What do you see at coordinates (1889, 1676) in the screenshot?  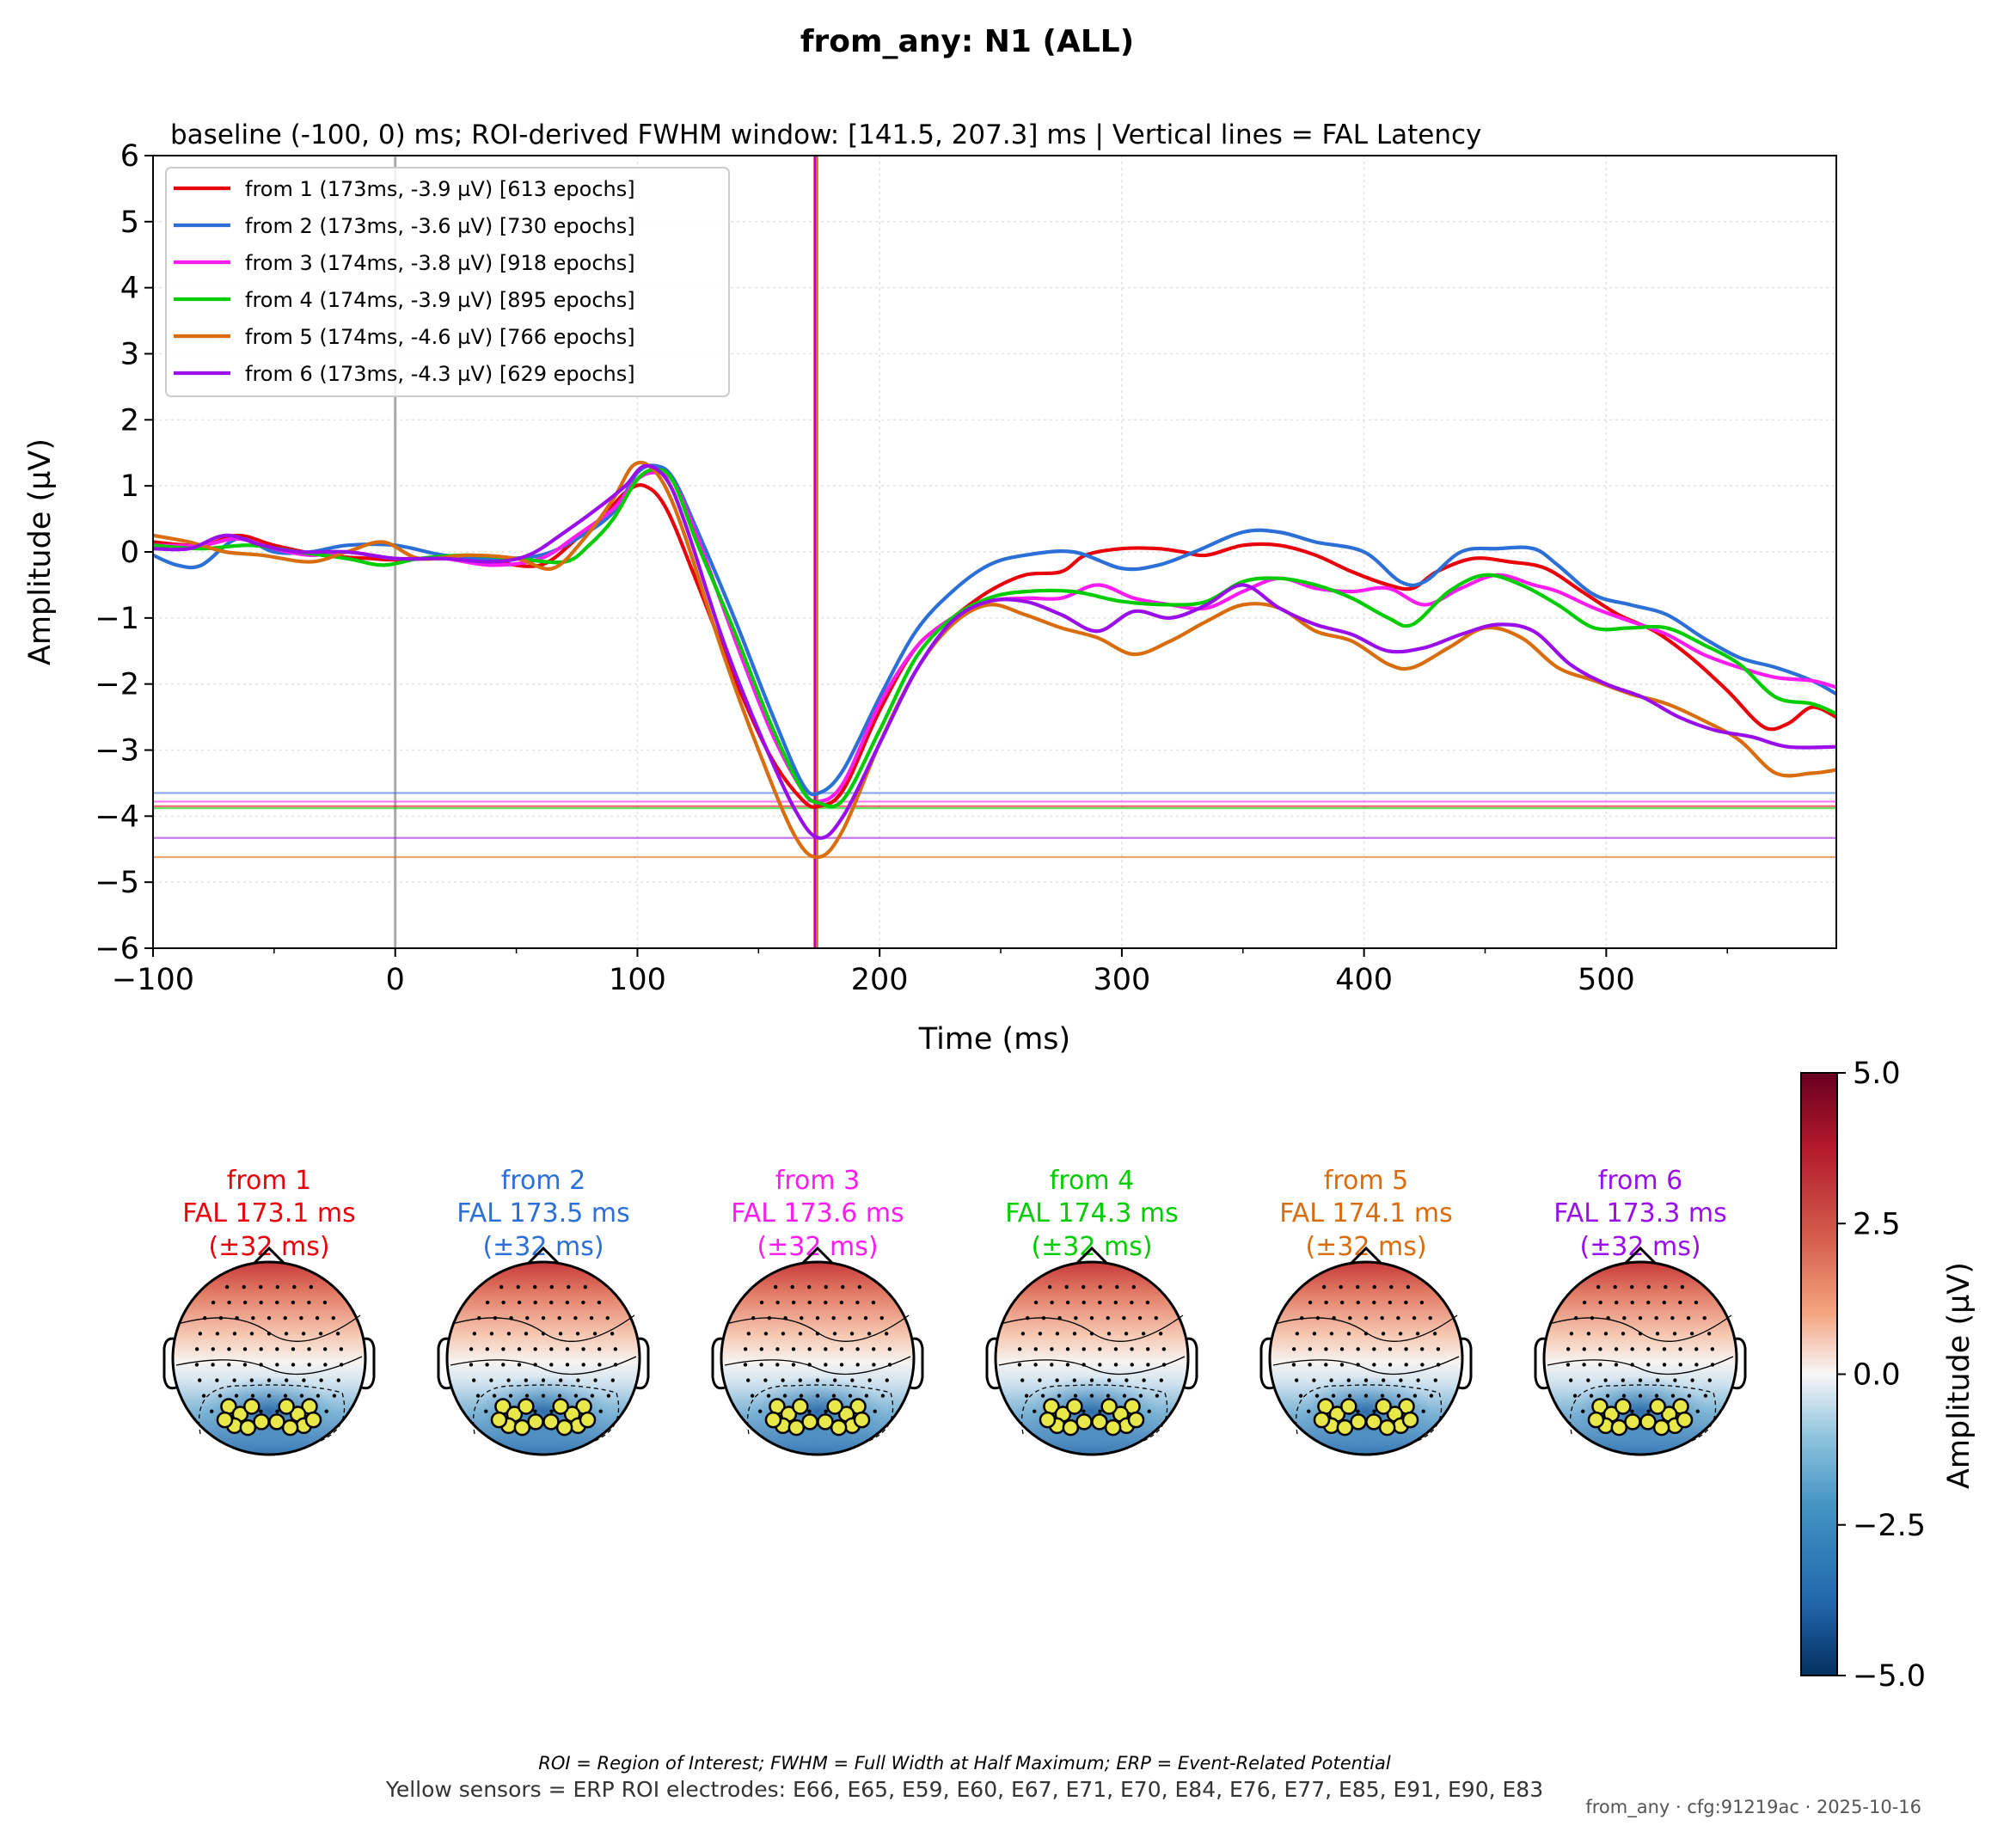 I see `colorbar-tick-label: −5.0` at bounding box center [1889, 1676].